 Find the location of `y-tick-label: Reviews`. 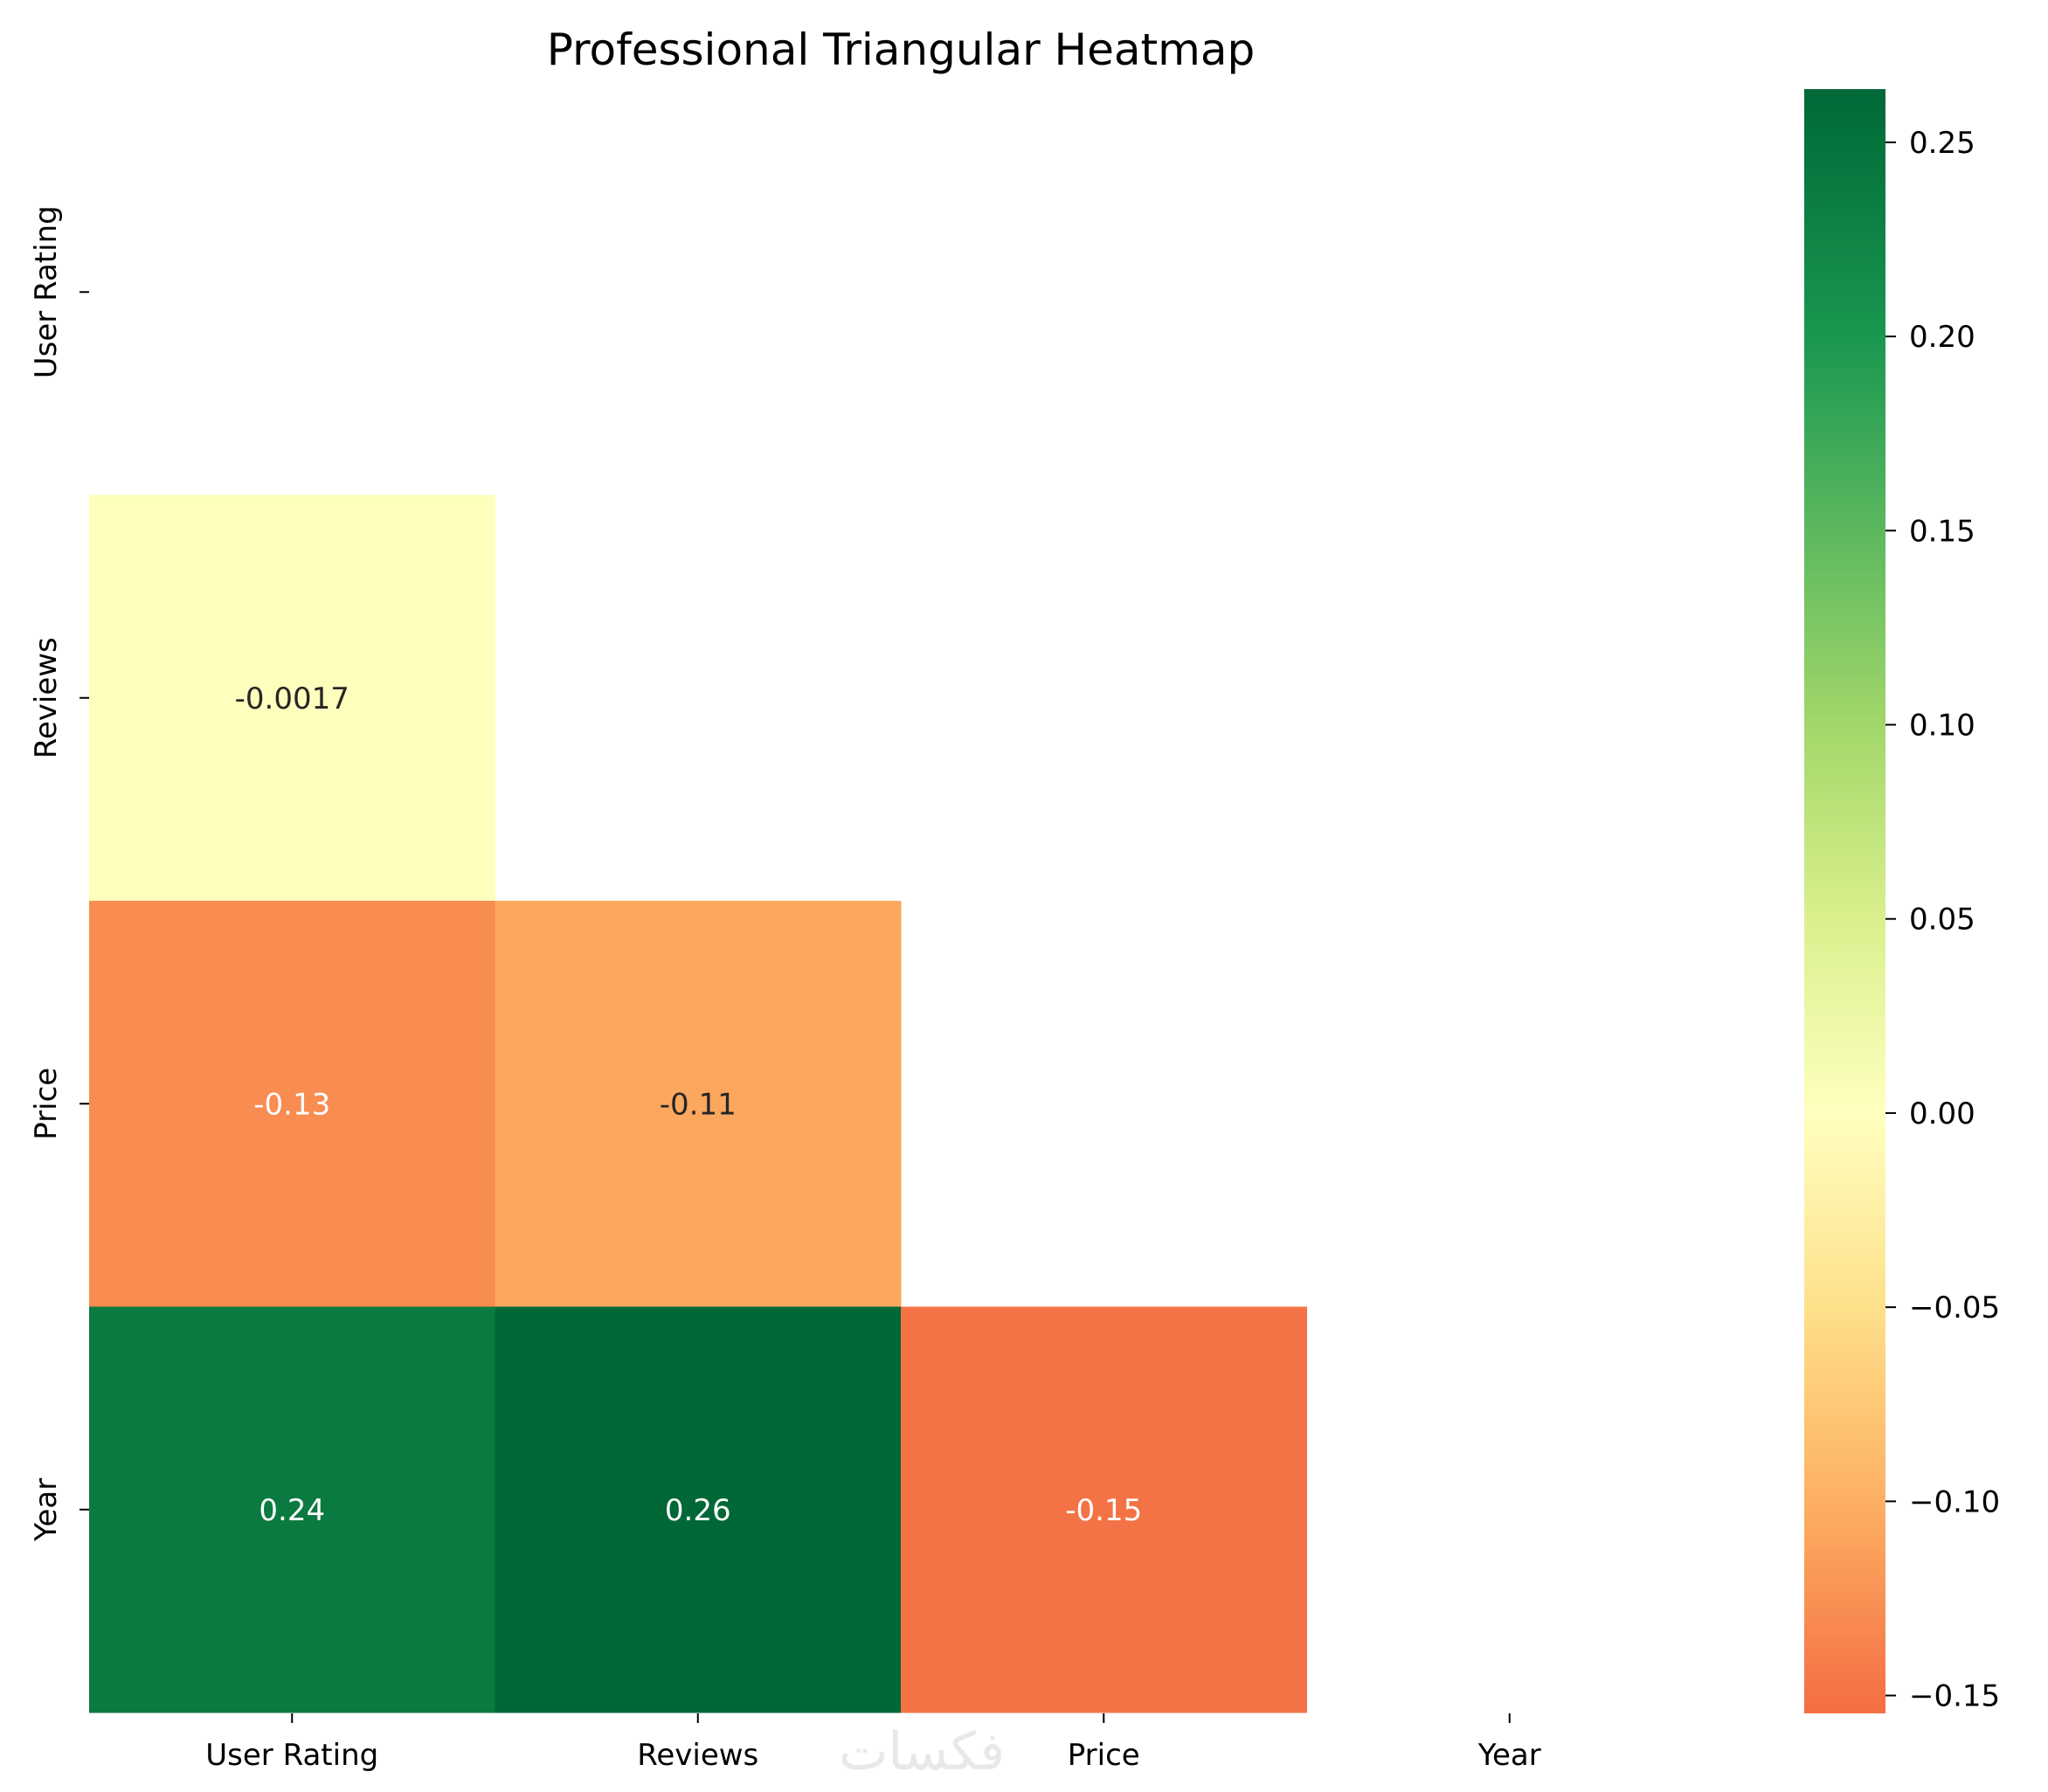

y-tick-label: Reviews is located at coordinates (46, 697).